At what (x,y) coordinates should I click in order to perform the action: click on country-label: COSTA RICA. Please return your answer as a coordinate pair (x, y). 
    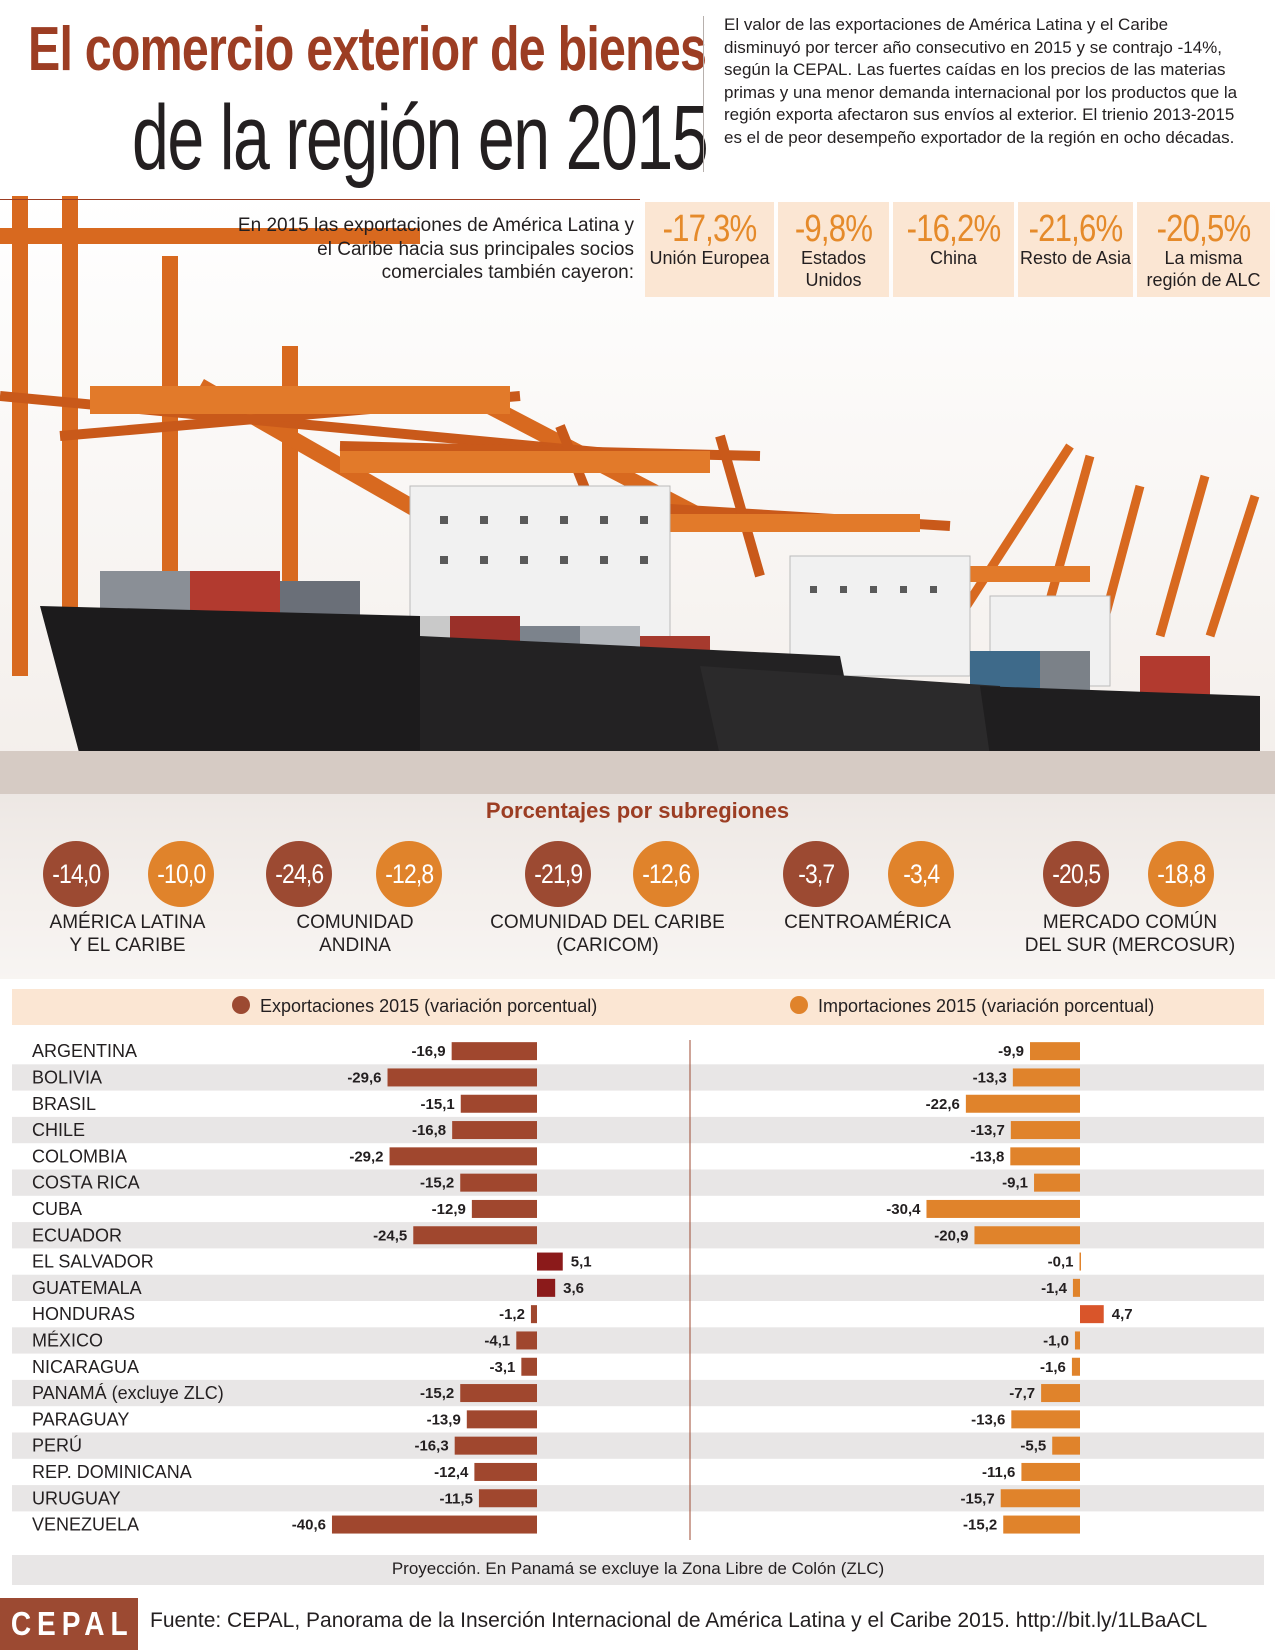
    Looking at the image, I should click on (86, 1183).